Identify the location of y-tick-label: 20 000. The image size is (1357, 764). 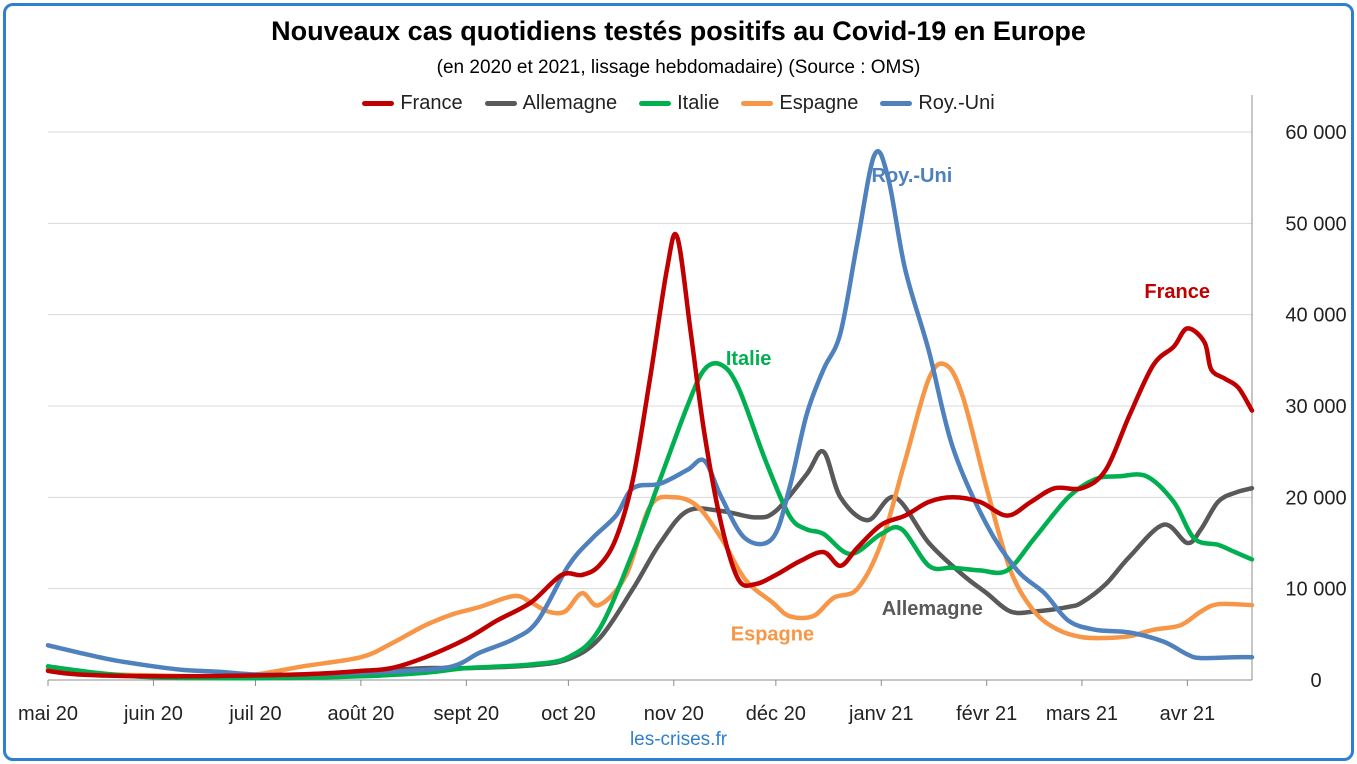
(1315, 498).